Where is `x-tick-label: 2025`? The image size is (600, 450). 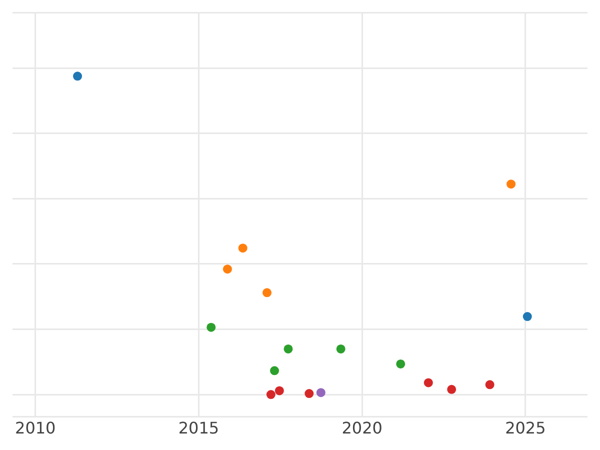
x-tick-label: 2025 is located at coordinates (525, 428).